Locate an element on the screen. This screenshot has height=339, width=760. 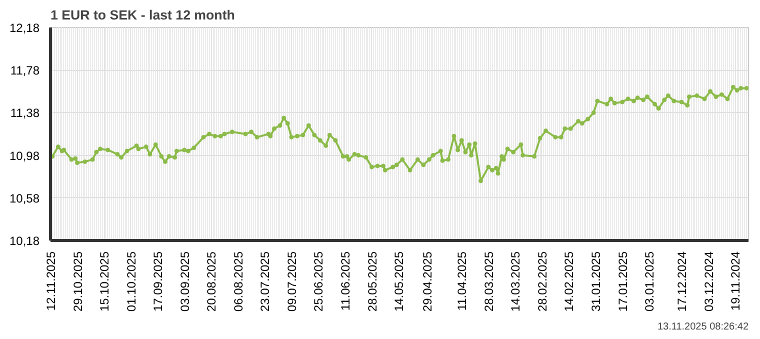
x-tick-label: 14.02.2025 is located at coordinates (569, 281).